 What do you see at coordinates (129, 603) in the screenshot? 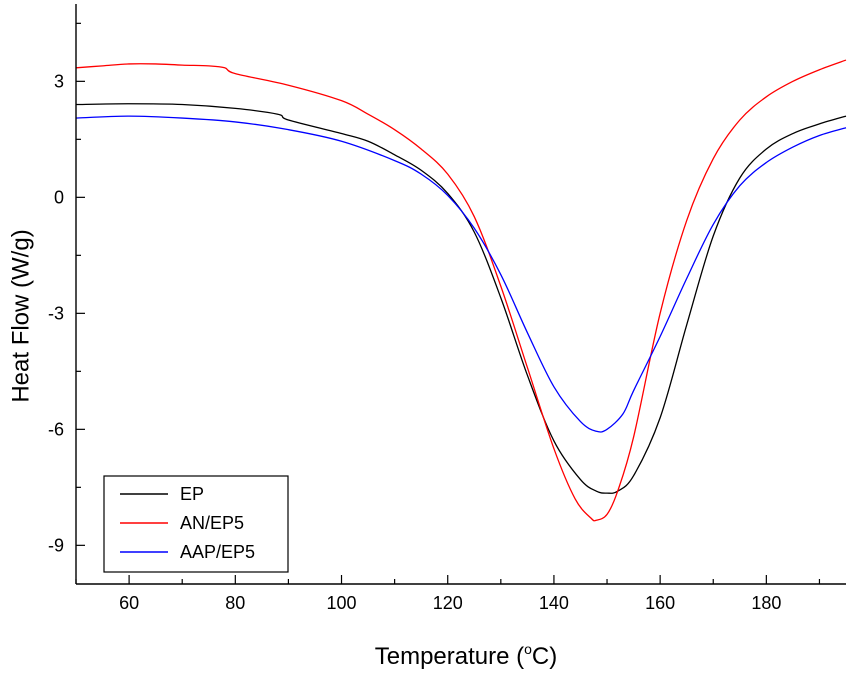
I see `x-tick-label: 60` at bounding box center [129, 603].